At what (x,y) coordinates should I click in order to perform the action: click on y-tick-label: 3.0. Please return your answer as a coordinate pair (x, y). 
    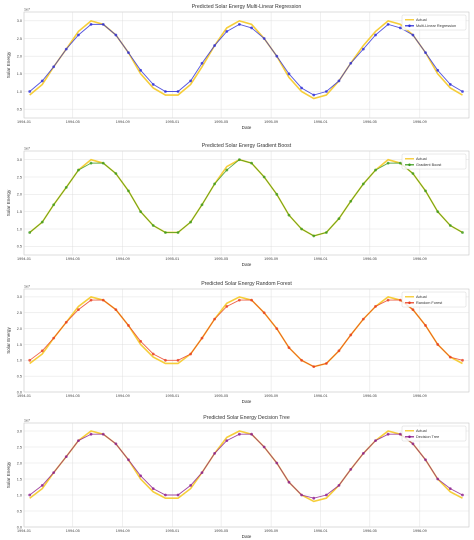
    Looking at the image, I should click on (19, 160).